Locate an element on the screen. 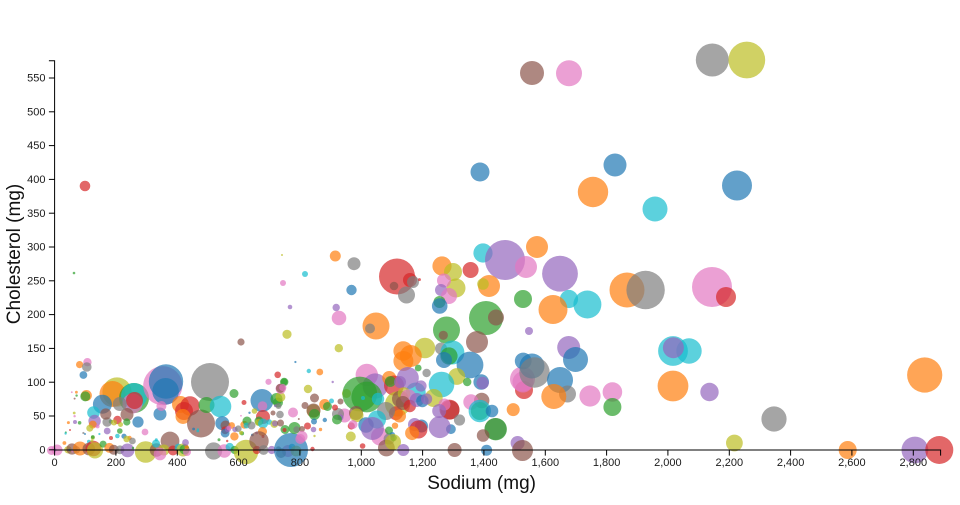 This screenshot has width=960, height=505. svg-text: 1,400 is located at coordinates (484, 463).